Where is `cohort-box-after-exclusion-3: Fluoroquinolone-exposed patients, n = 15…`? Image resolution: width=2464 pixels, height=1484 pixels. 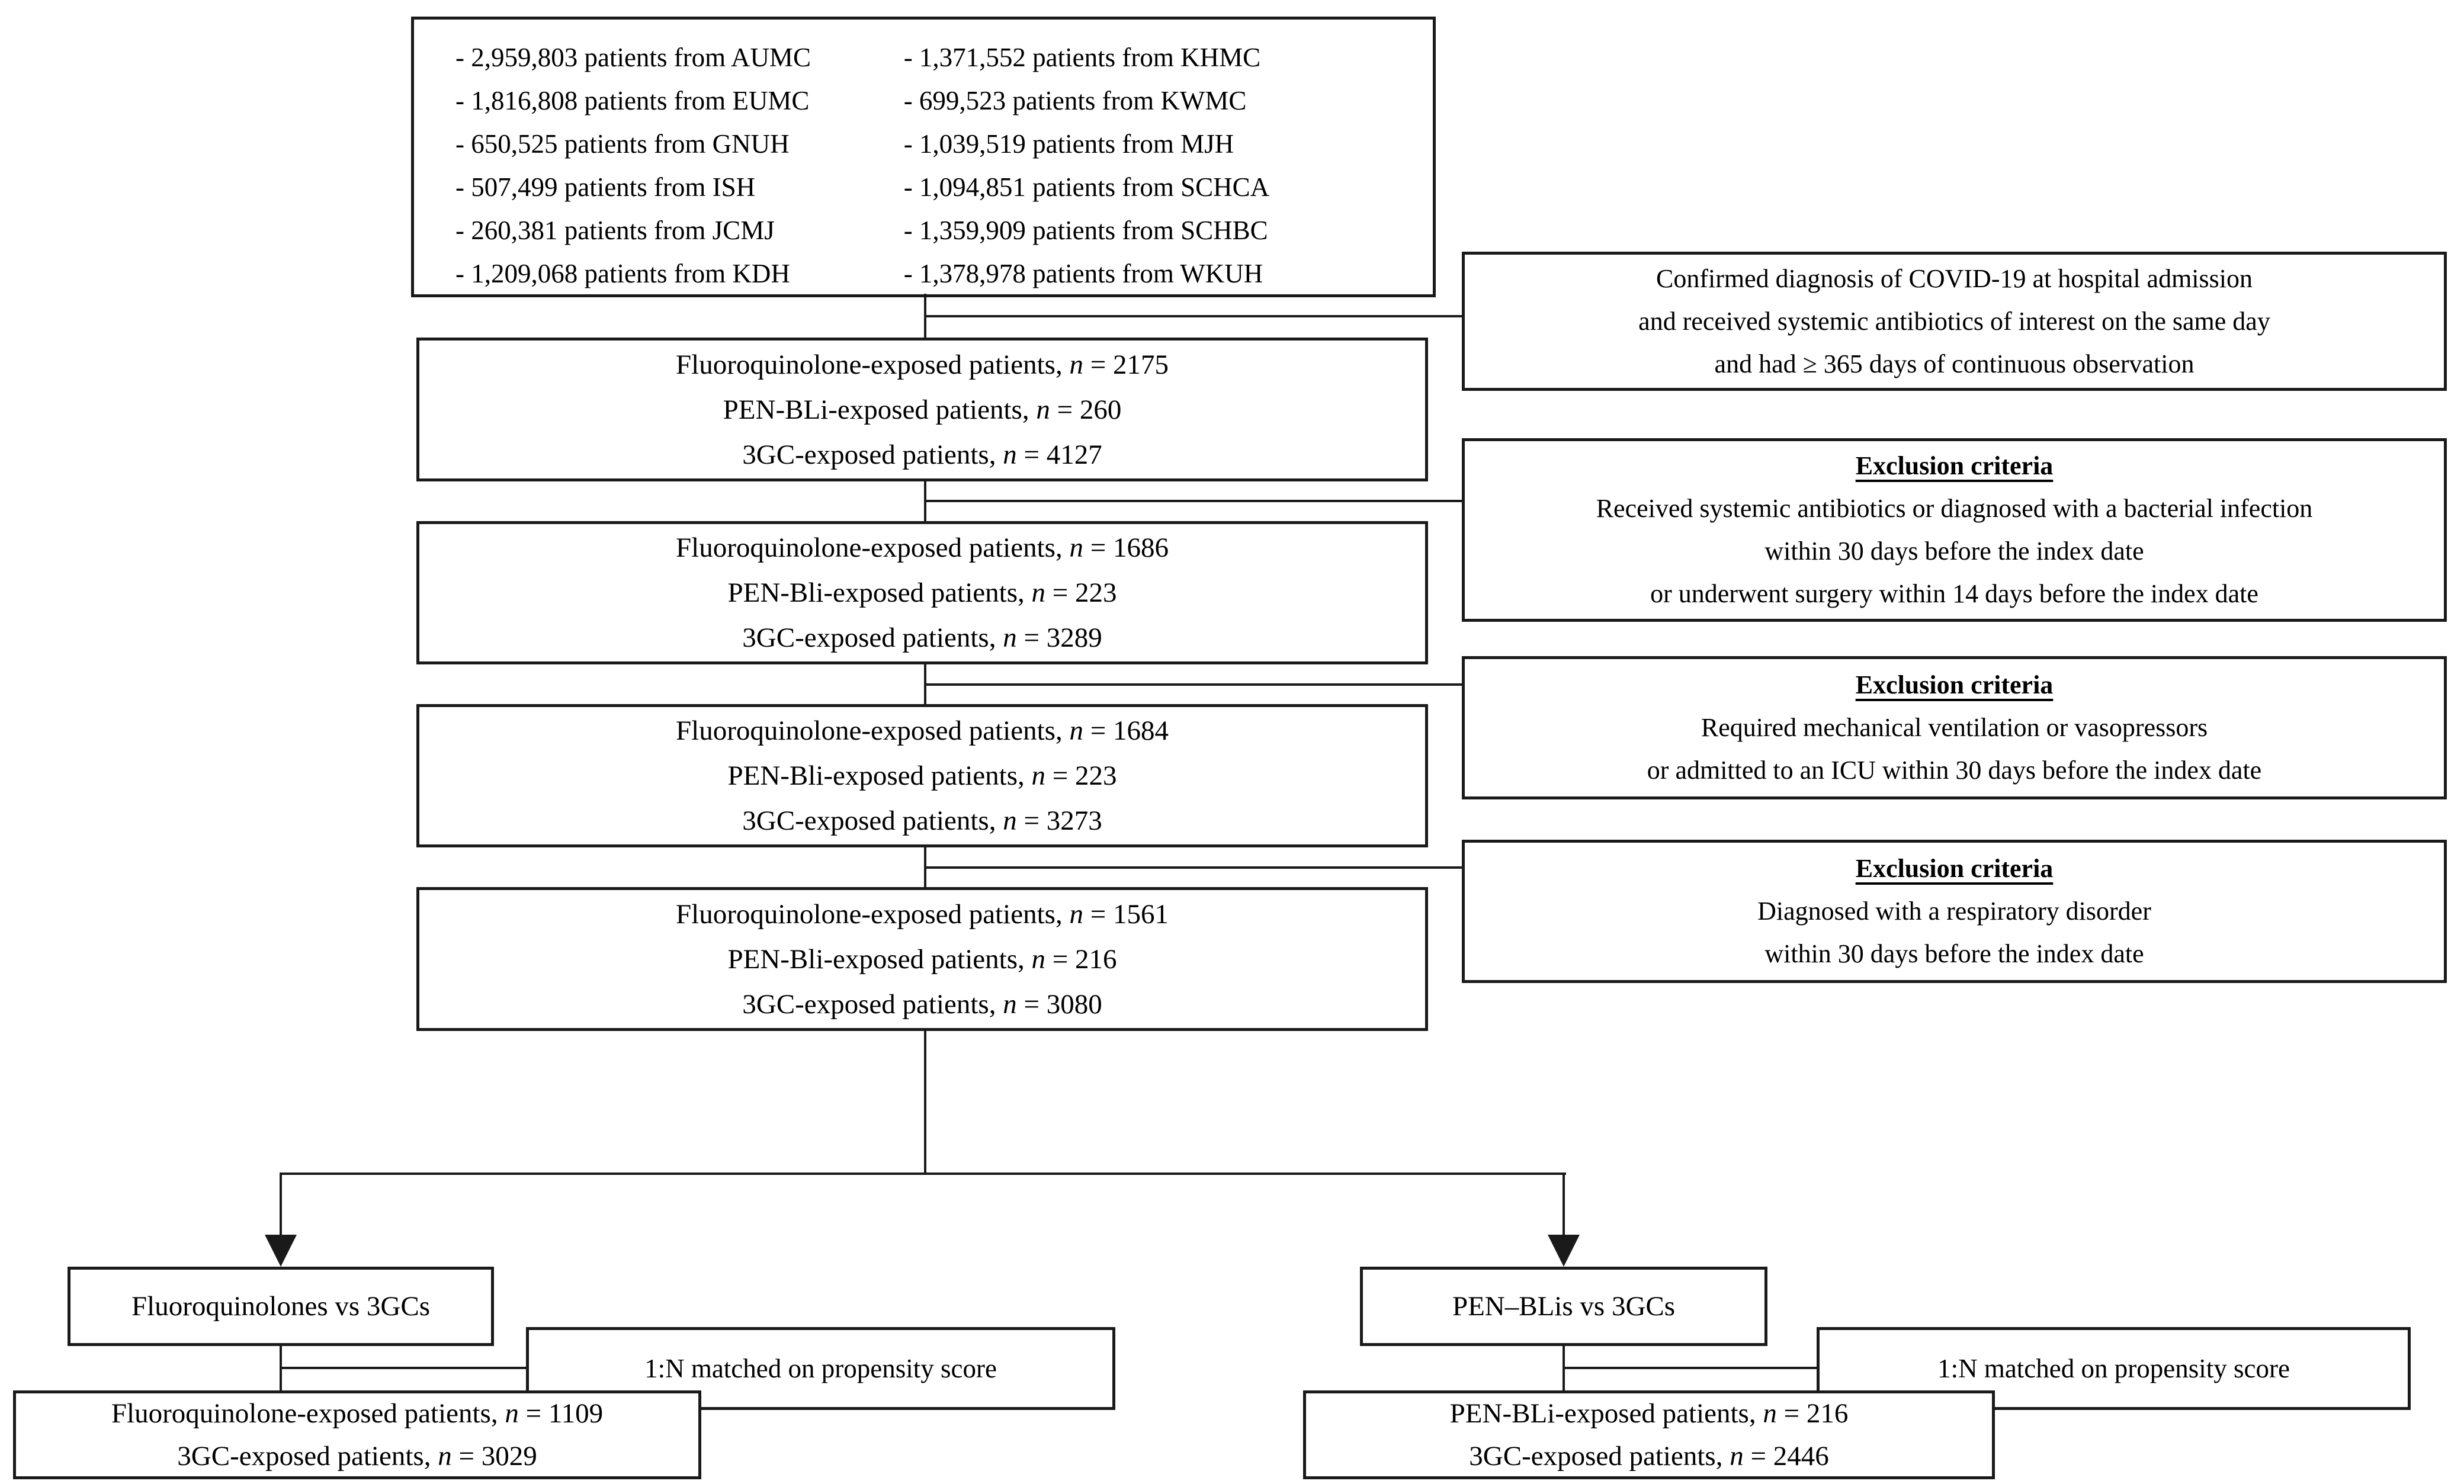 cohort-box-after-exclusion-3: Fluoroquinolone-exposed patients, n = 15… is located at coordinates (922, 959).